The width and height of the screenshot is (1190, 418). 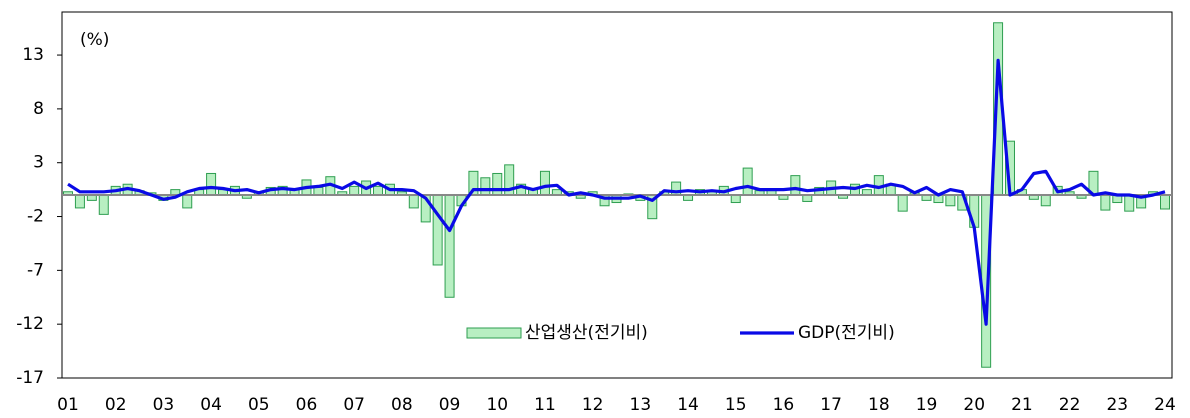 I want to click on x-tick-label: 20, so click(x=974, y=405).